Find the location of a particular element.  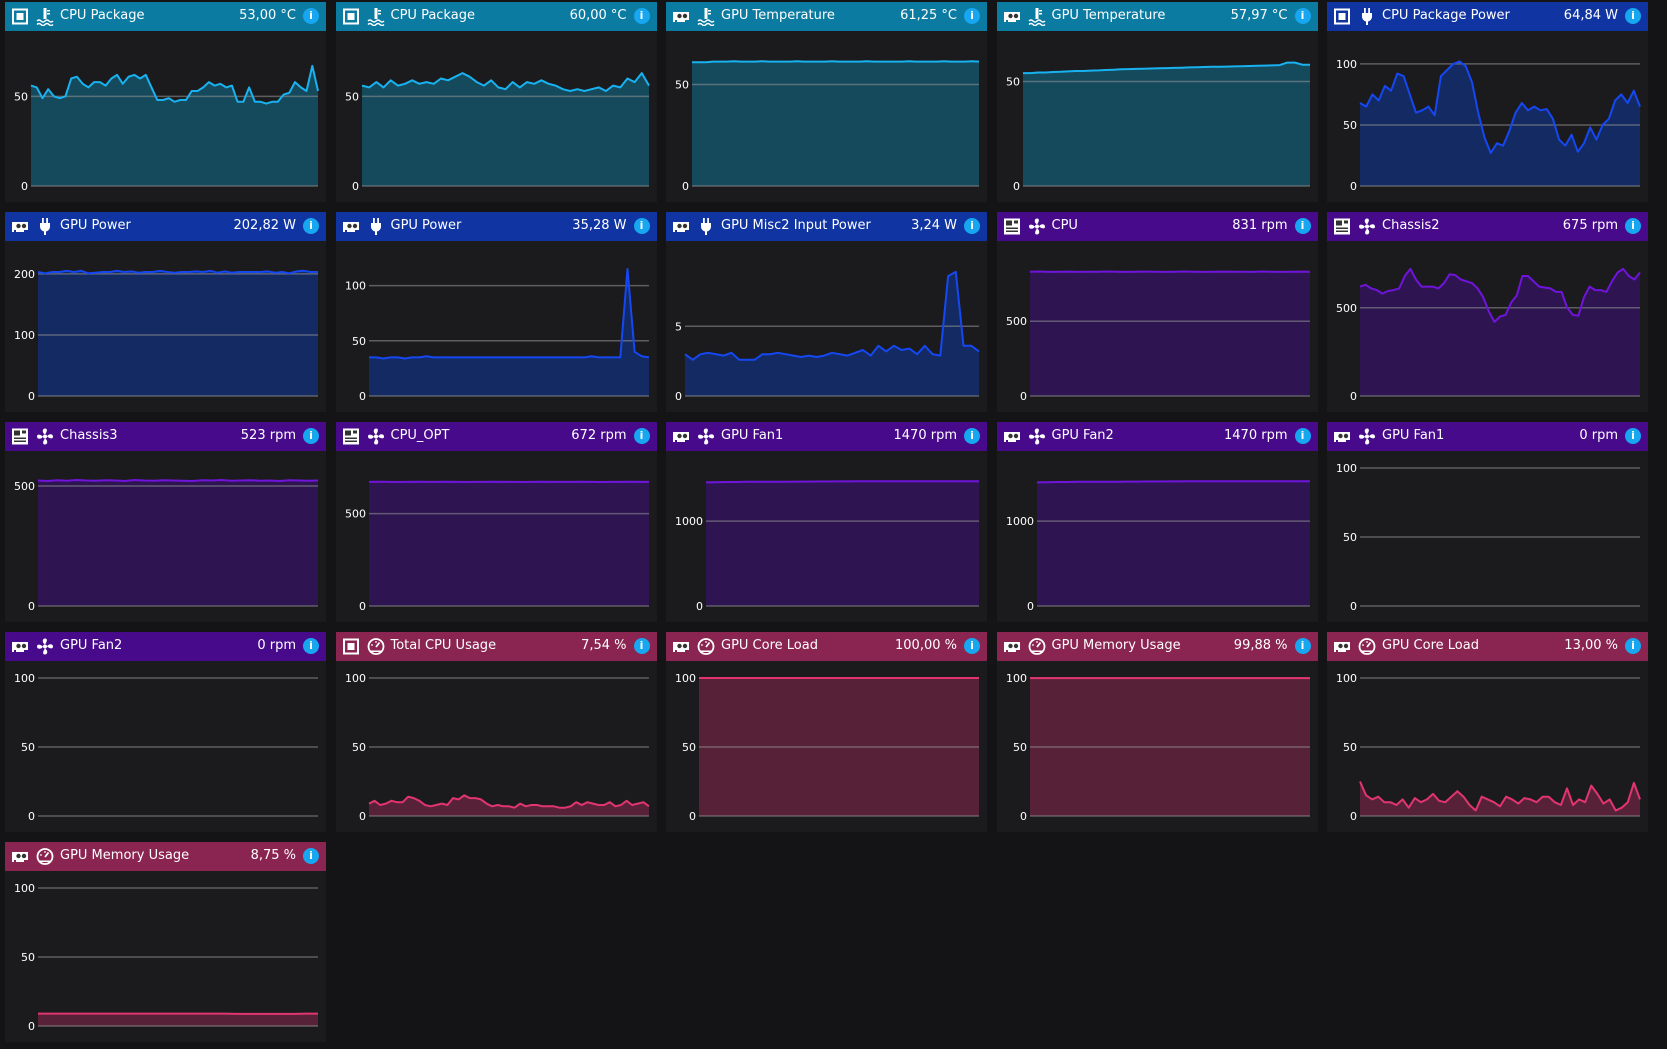

sensor-chart: 0 500 is located at coordinates (1488, 335).